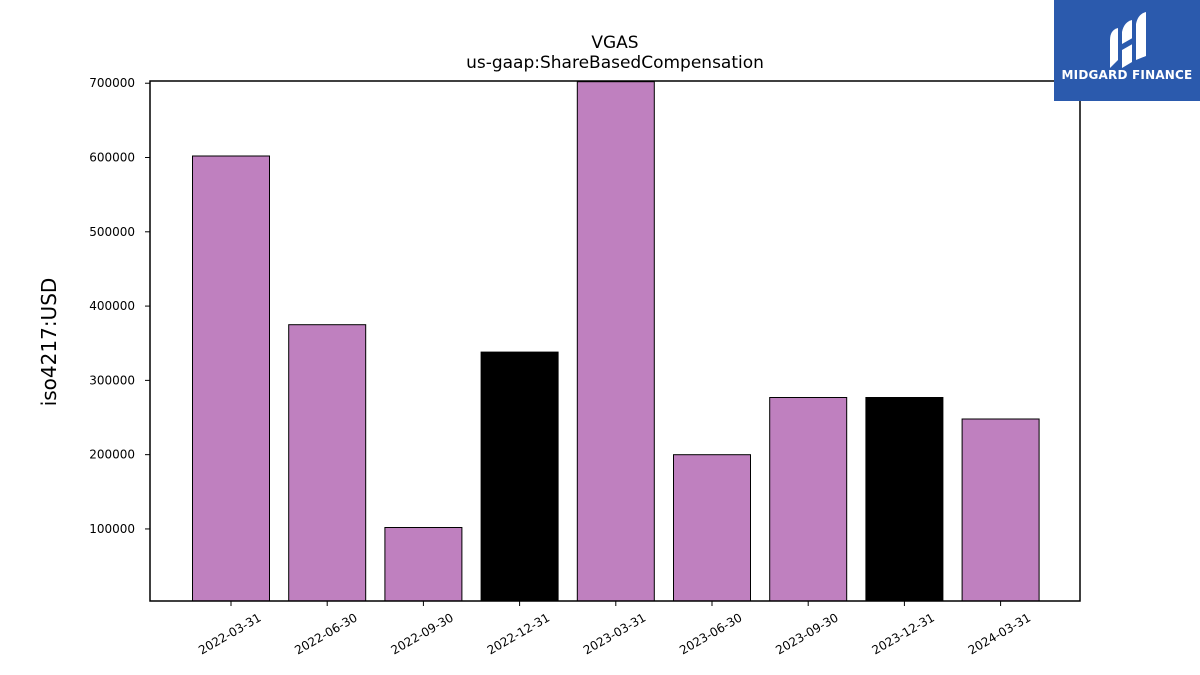 Image resolution: width=1200 pixels, height=675 pixels. What do you see at coordinates (614, 43) in the screenshot?
I see `chart-title: VGAS` at bounding box center [614, 43].